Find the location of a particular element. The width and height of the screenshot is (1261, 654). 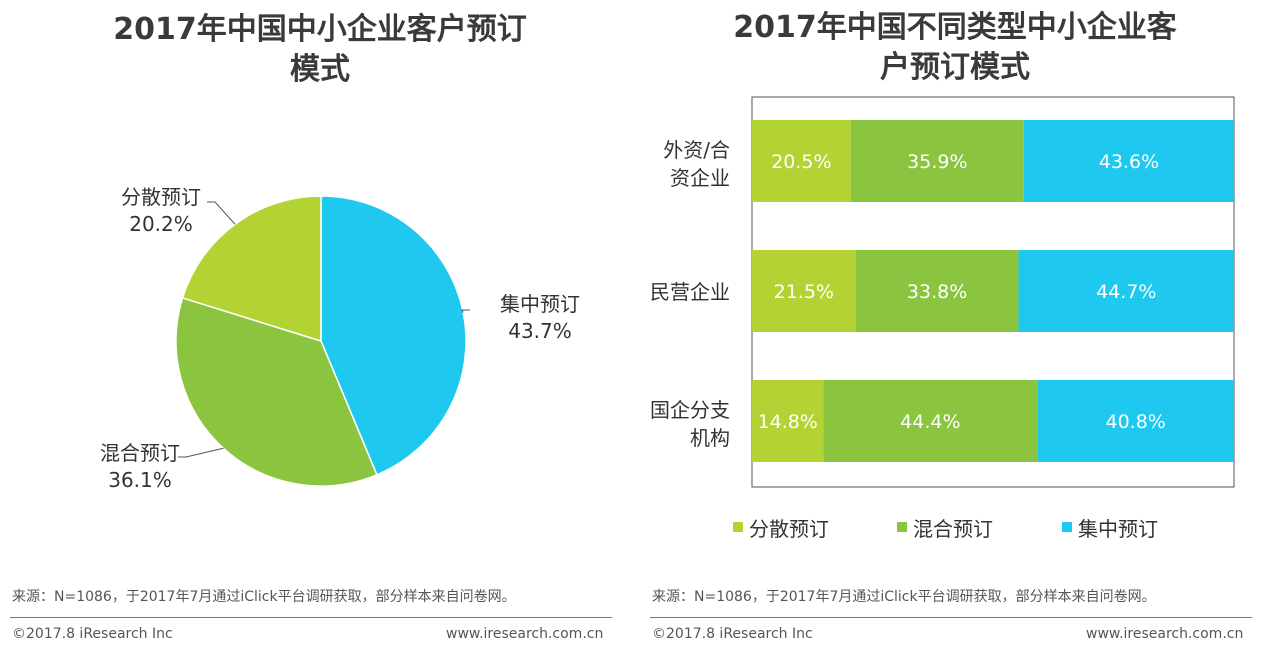

bar-data-label: 20.5% is located at coordinates (801, 162).